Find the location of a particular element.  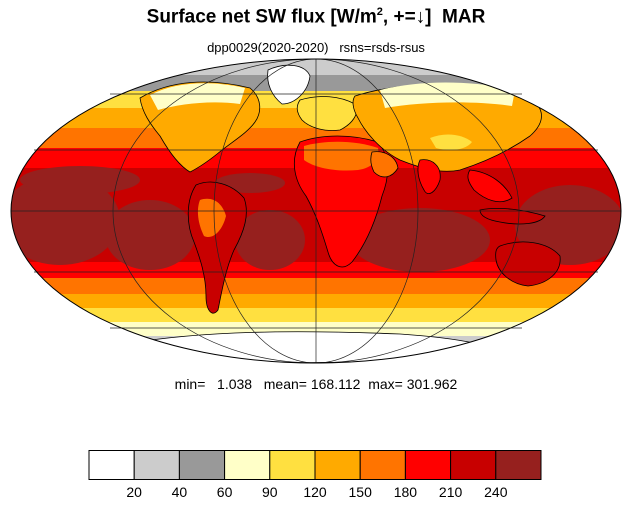

southeast-asia is located at coordinates (490, 186).